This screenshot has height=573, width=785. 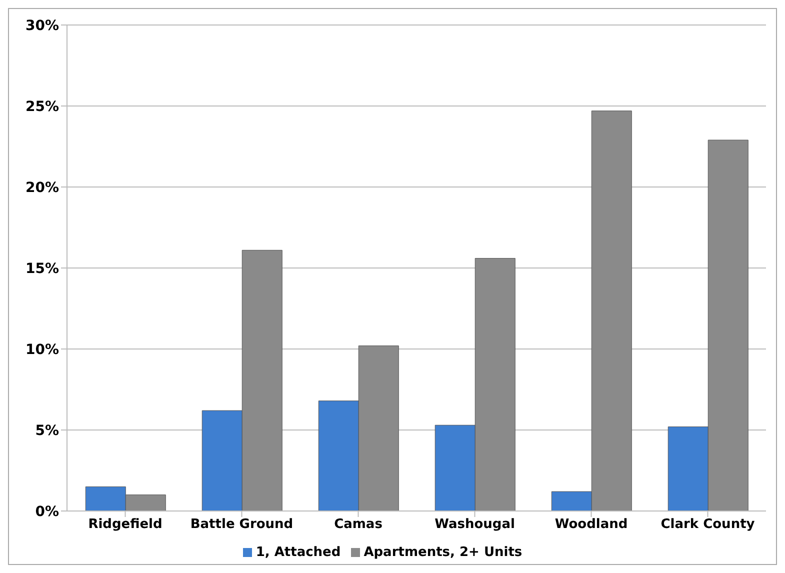 What do you see at coordinates (474, 524) in the screenshot?
I see `x-tick-label: Washougal` at bounding box center [474, 524].